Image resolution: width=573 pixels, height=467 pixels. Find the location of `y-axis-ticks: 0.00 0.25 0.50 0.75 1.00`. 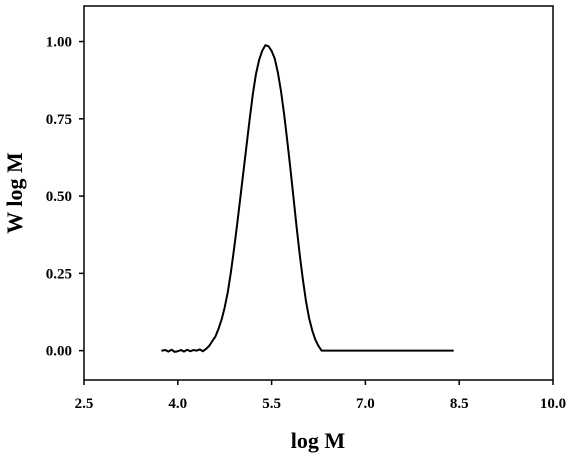

y-axis-ticks: 0.00 0.25 0.50 0.75 1.00 is located at coordinates (65, 197).